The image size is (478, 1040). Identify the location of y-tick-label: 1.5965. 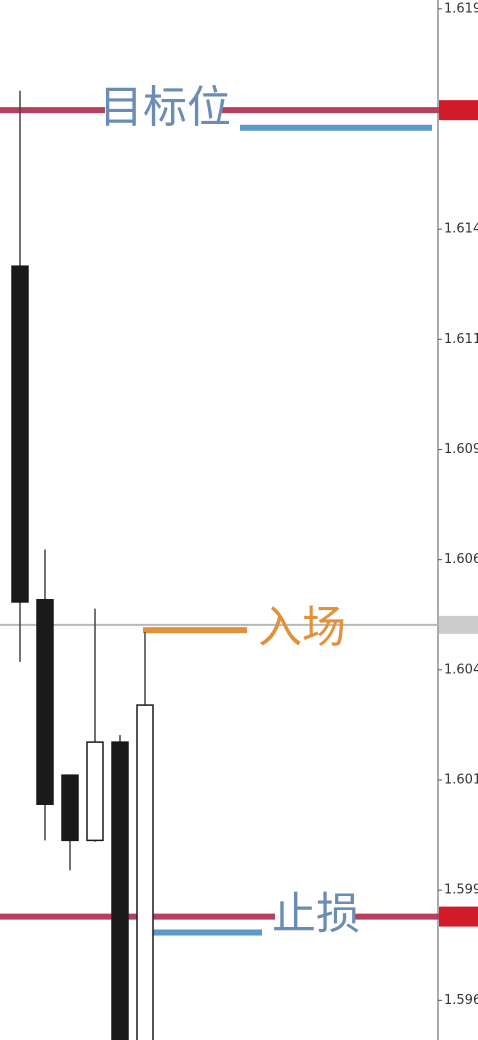
(461, 1000).